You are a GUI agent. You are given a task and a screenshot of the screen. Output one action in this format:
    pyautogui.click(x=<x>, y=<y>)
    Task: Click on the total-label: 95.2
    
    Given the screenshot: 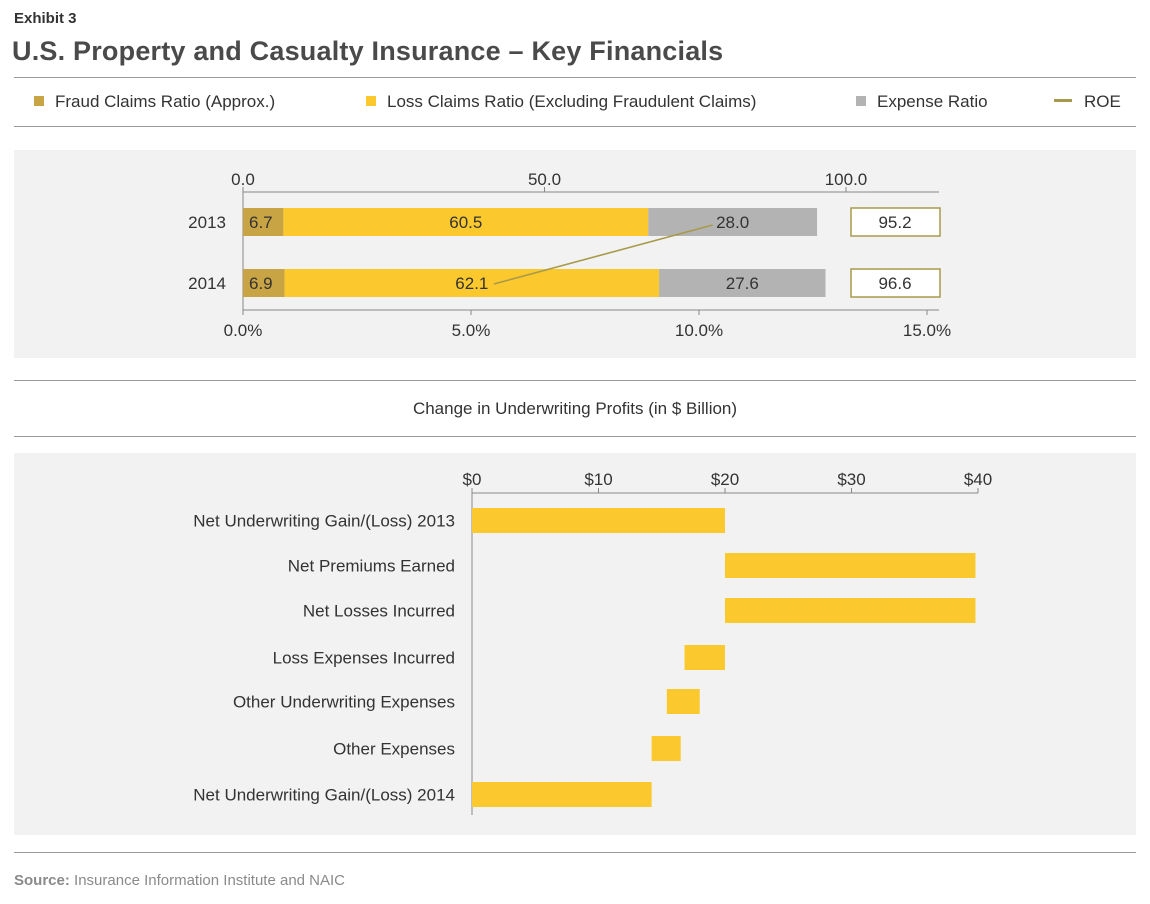 What is the action you would take?
    pyautogui.click(x=894, y=222)
    